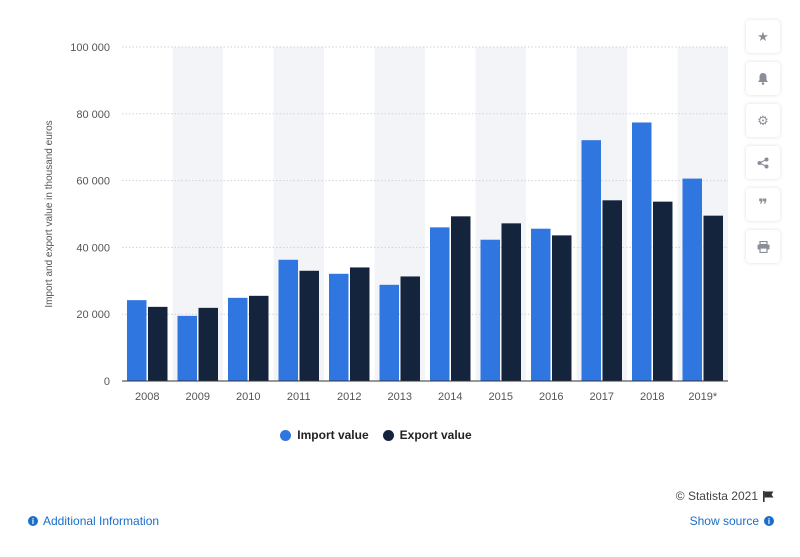 The image size is (800, 557). What do you see at coordinates (349, 397) in the screenshot?
I see `x-tick-label: 2012` at bounding box center [349, 397].